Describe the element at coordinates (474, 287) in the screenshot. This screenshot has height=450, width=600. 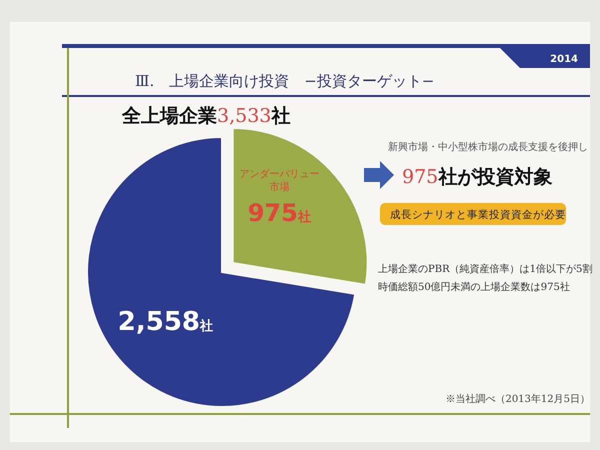
I see `text: 時価総額50億円未満の上場企業数は975社` at that location.